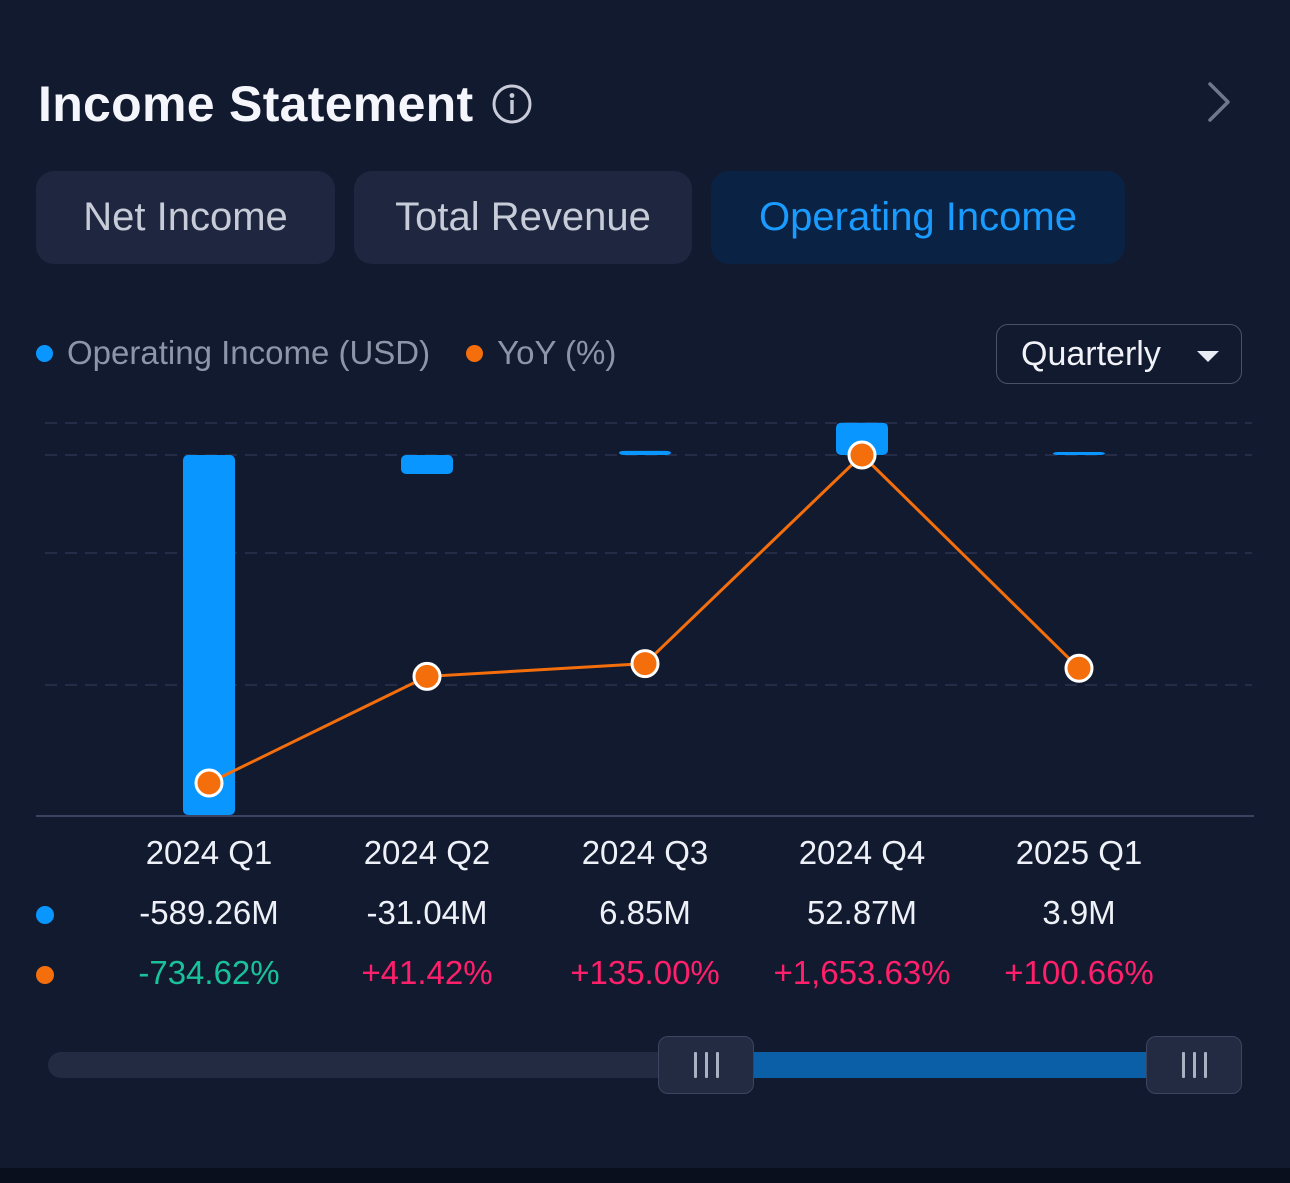  Describe the element at coordinates (706, 1065) in the screenshot. I see `range-slider-left-handle` at that location.